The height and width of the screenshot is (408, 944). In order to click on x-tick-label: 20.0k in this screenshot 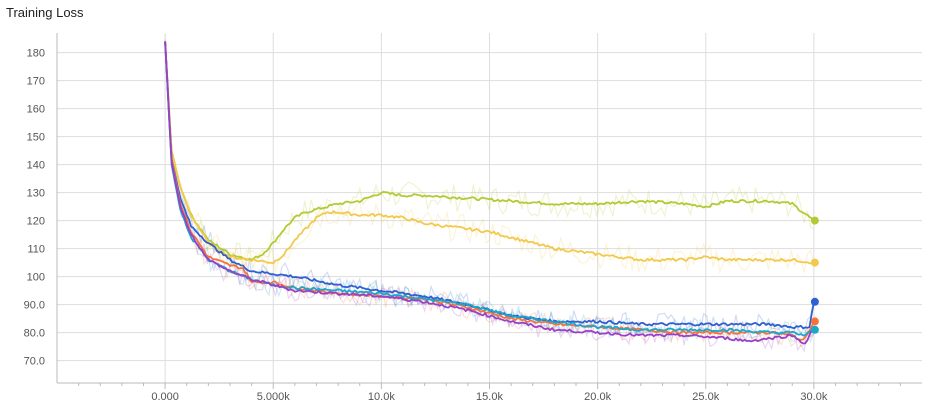, I will do `click(597, 397)`.